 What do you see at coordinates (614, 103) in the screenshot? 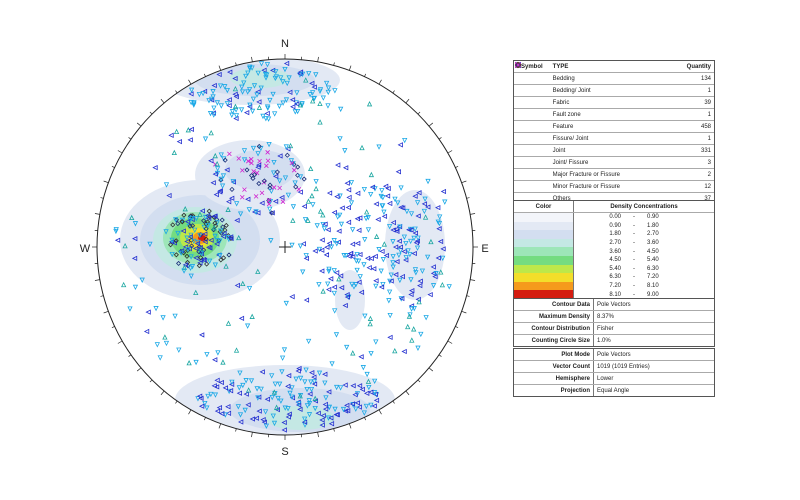
I see `legend-row: Fissure/ Joint 1` at bounding box center [614, 103].